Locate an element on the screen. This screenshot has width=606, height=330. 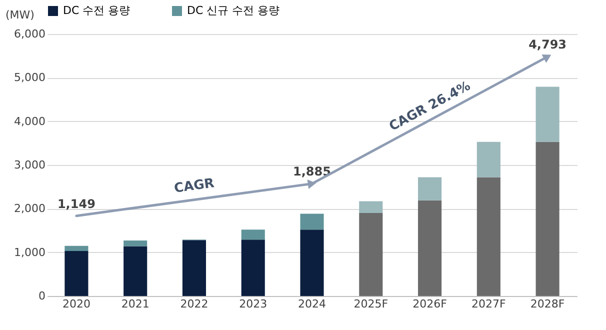
legend-label: DC 수전 용량 is located at coordinates (96, 10).